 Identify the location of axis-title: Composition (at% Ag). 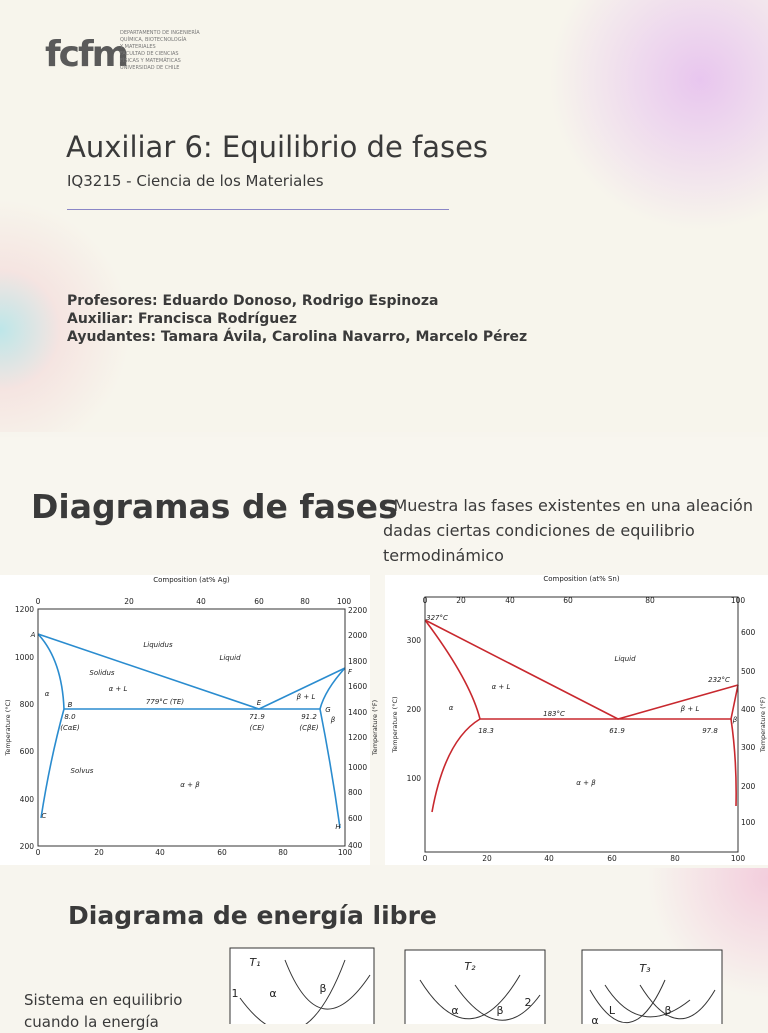
(191, 580).